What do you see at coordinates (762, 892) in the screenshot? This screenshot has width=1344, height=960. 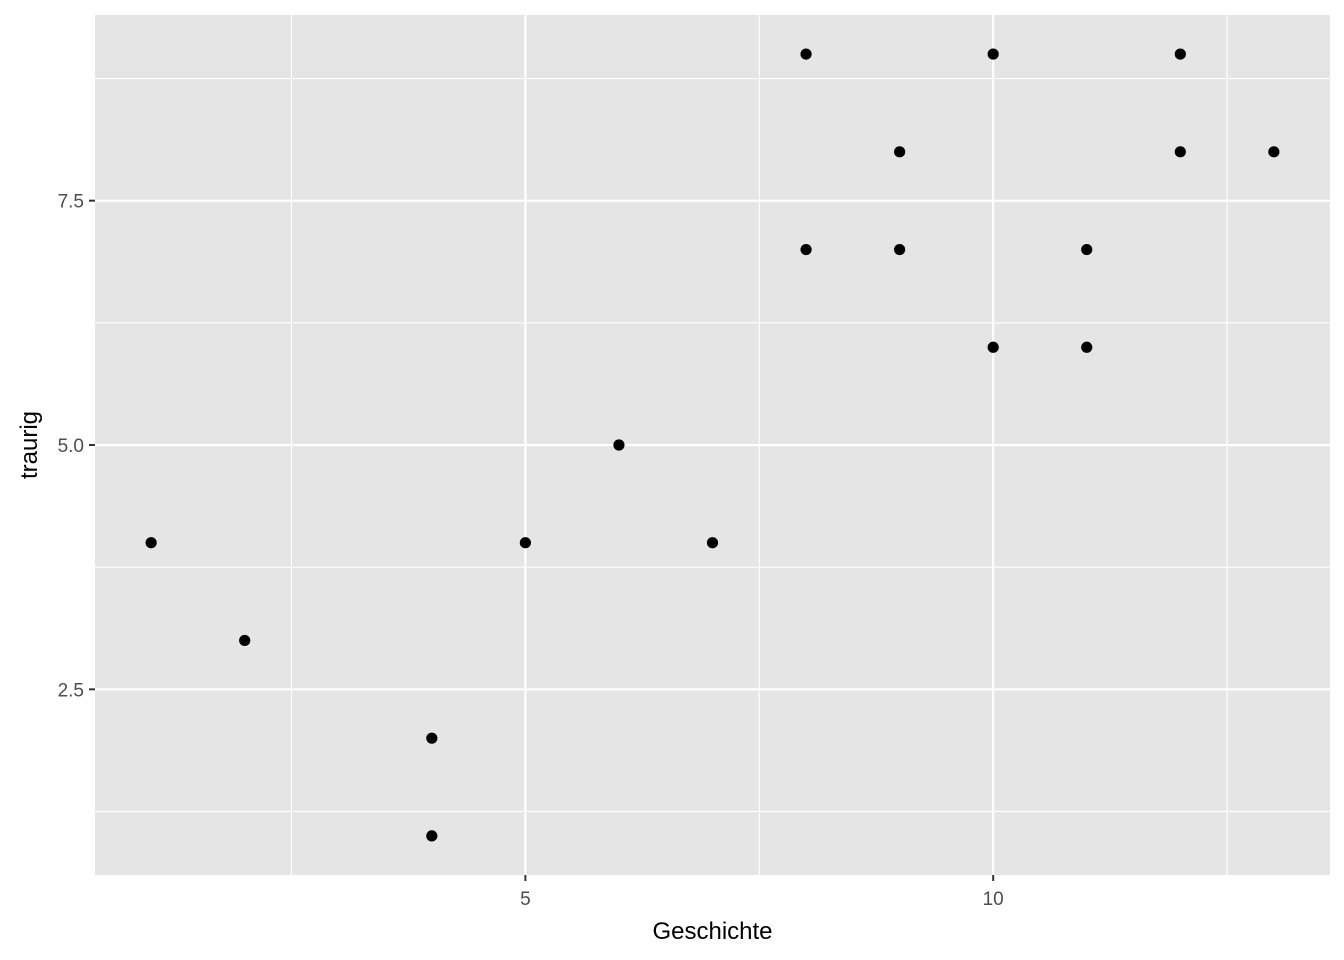 I see `x-axis: 5 10` at bounding box center [762, 892].